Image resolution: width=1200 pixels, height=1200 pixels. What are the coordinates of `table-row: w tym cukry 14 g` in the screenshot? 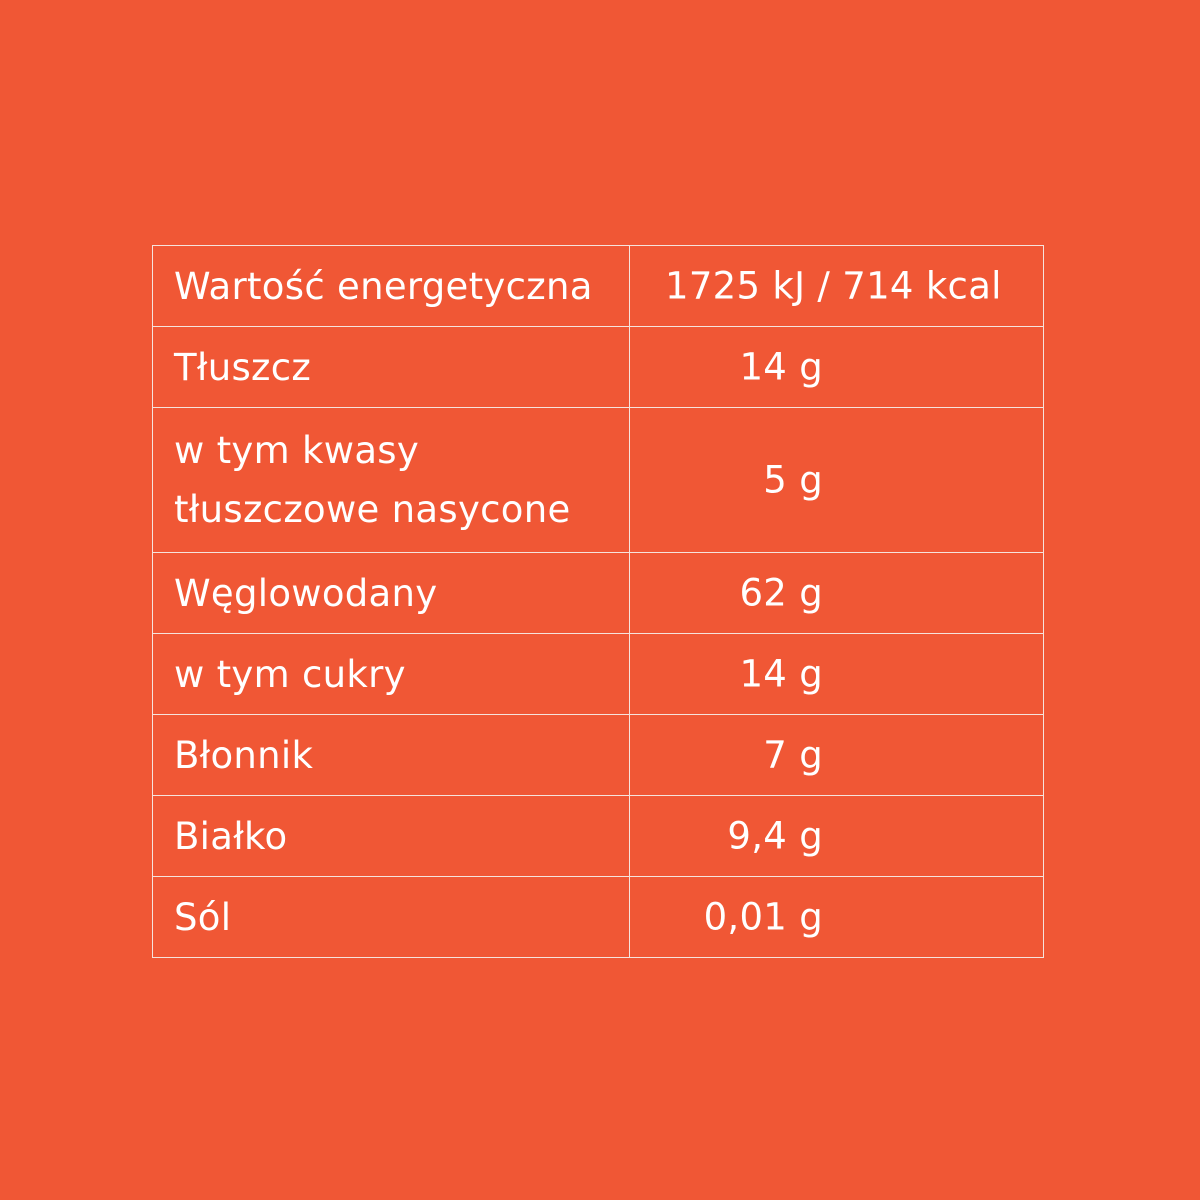 It's located at (598, 674).